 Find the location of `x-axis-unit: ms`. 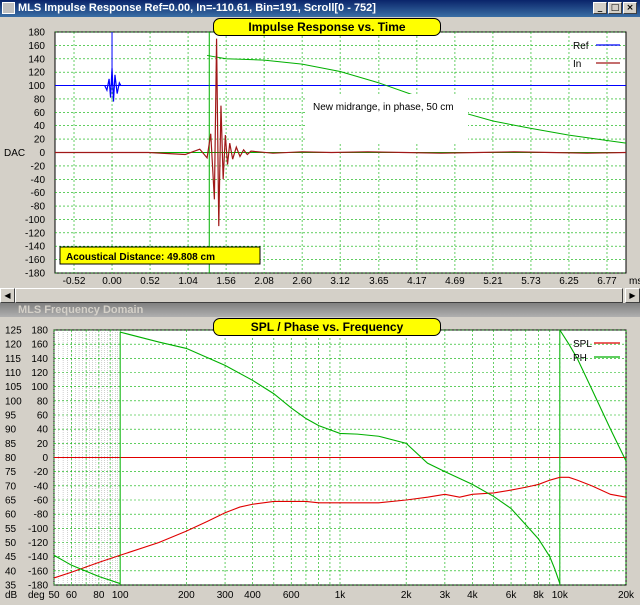

x-axis-unit: ms is located at coordinates (634, 281).